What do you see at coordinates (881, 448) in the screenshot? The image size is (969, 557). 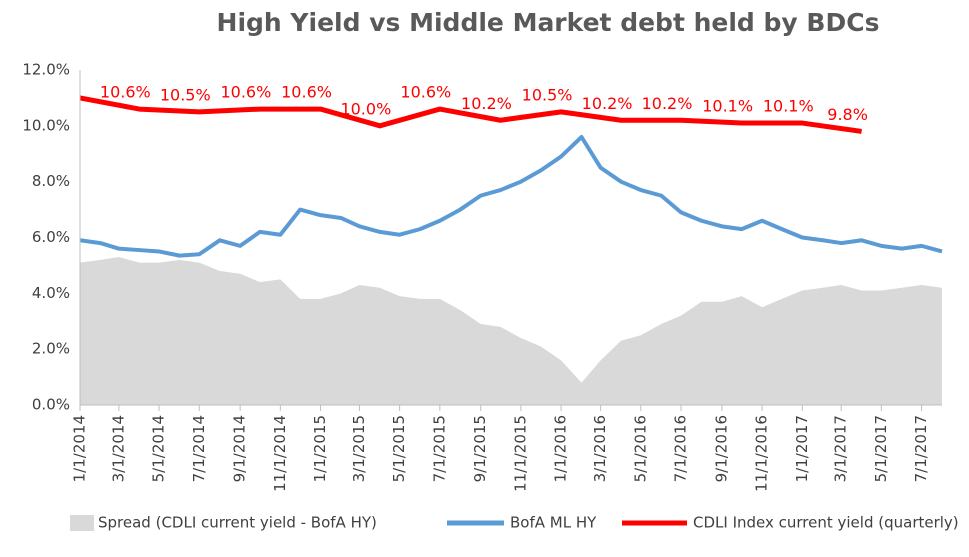 I see `x-tick-label: 5/1/2017` at bounding box center [881, 448].